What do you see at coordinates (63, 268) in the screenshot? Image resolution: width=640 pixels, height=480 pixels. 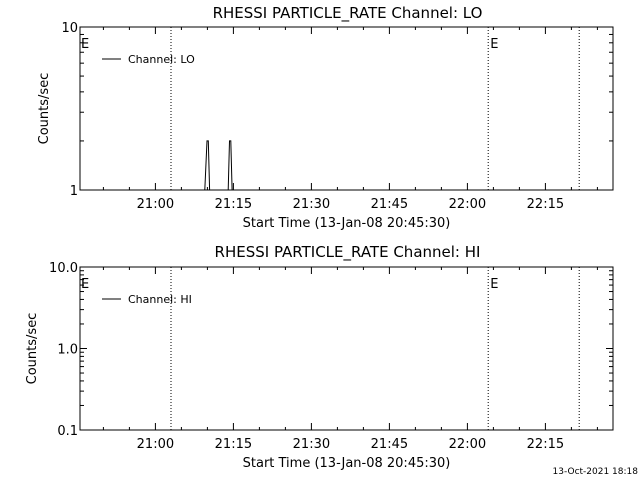 I see `y-tick-label: 10.0` at bounding box center [63, 268].